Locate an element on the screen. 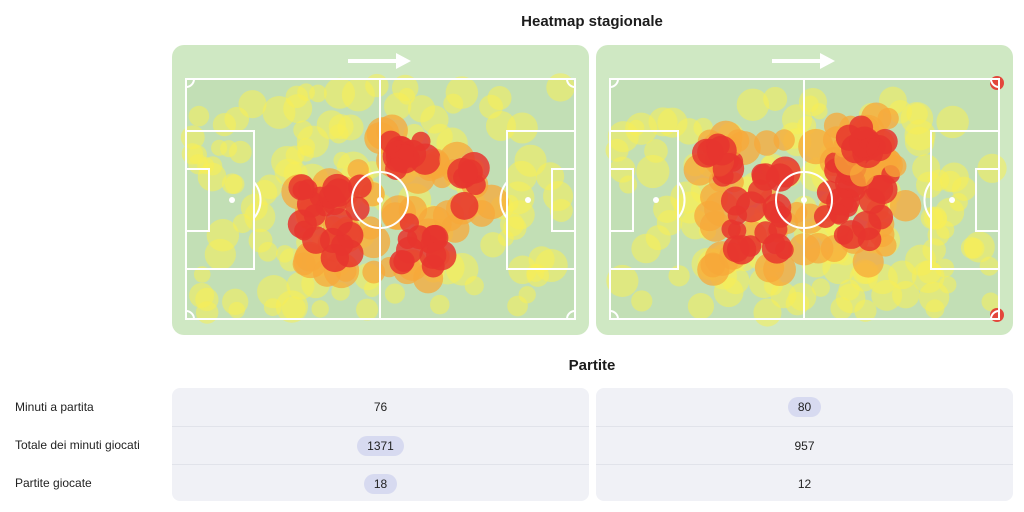  stat-cell: 12 is located at coordinates (804, 482).